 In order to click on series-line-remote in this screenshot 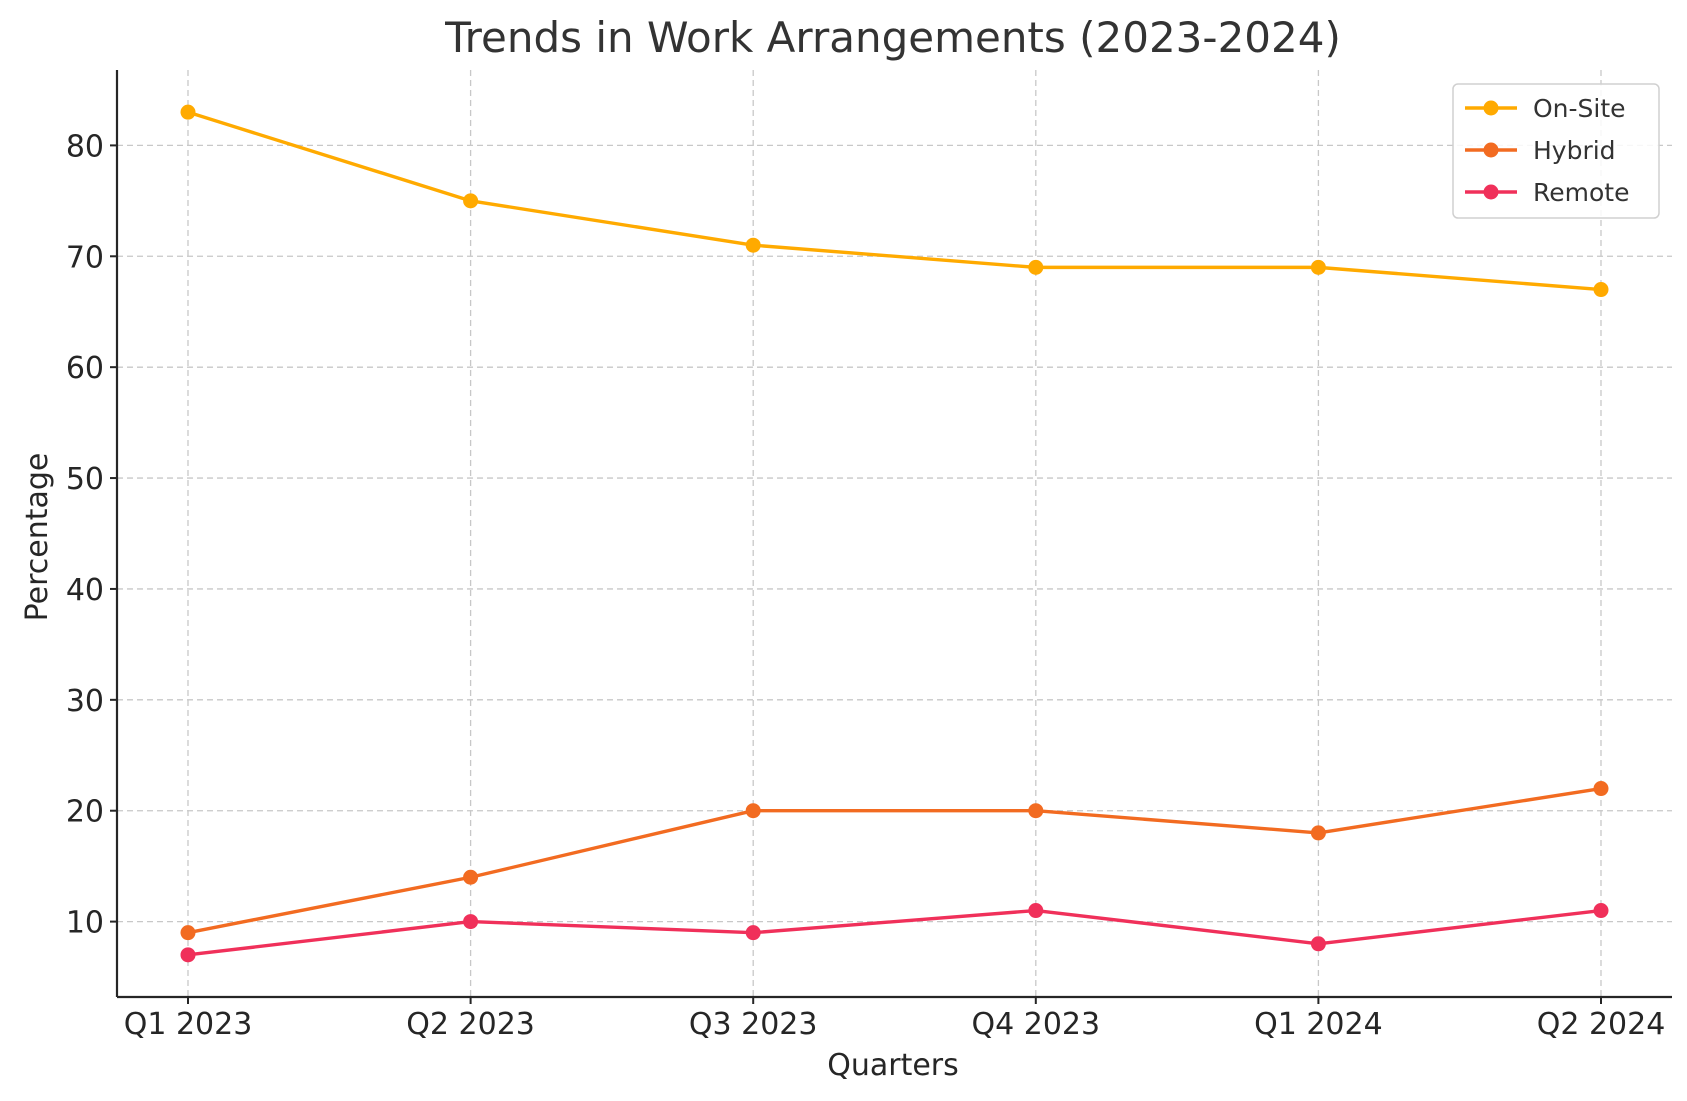, I will do `click(894, 932)`.